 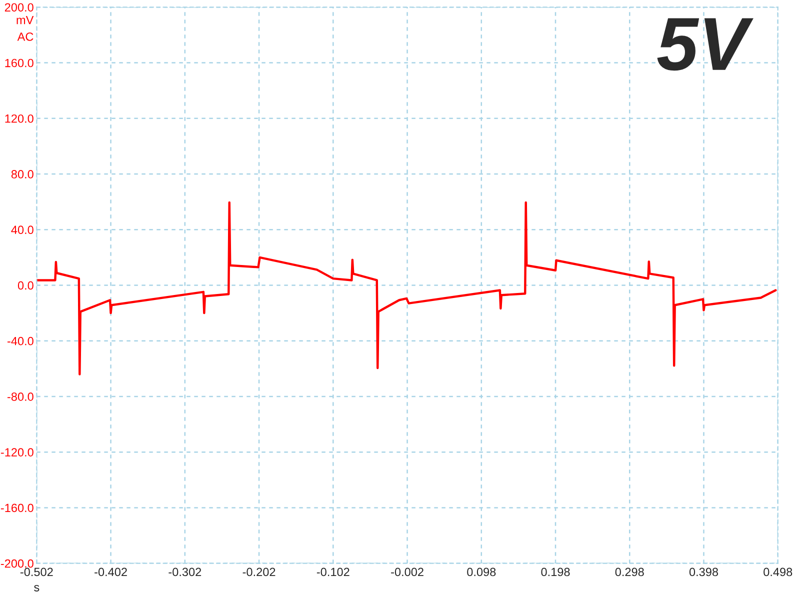 I want to click on y-tick-label: 0.0, so click(x=26, y=285).